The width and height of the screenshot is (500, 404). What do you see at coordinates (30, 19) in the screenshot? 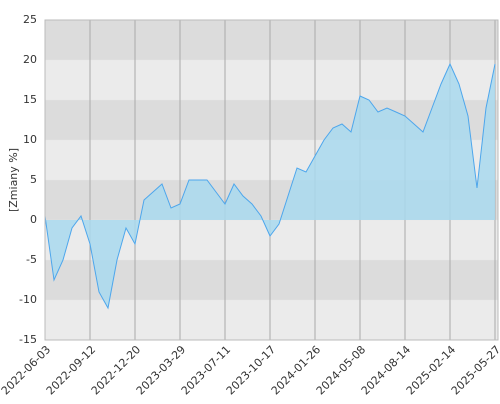
I see `y-tick-label: 25` at bounding box center [30, 19].